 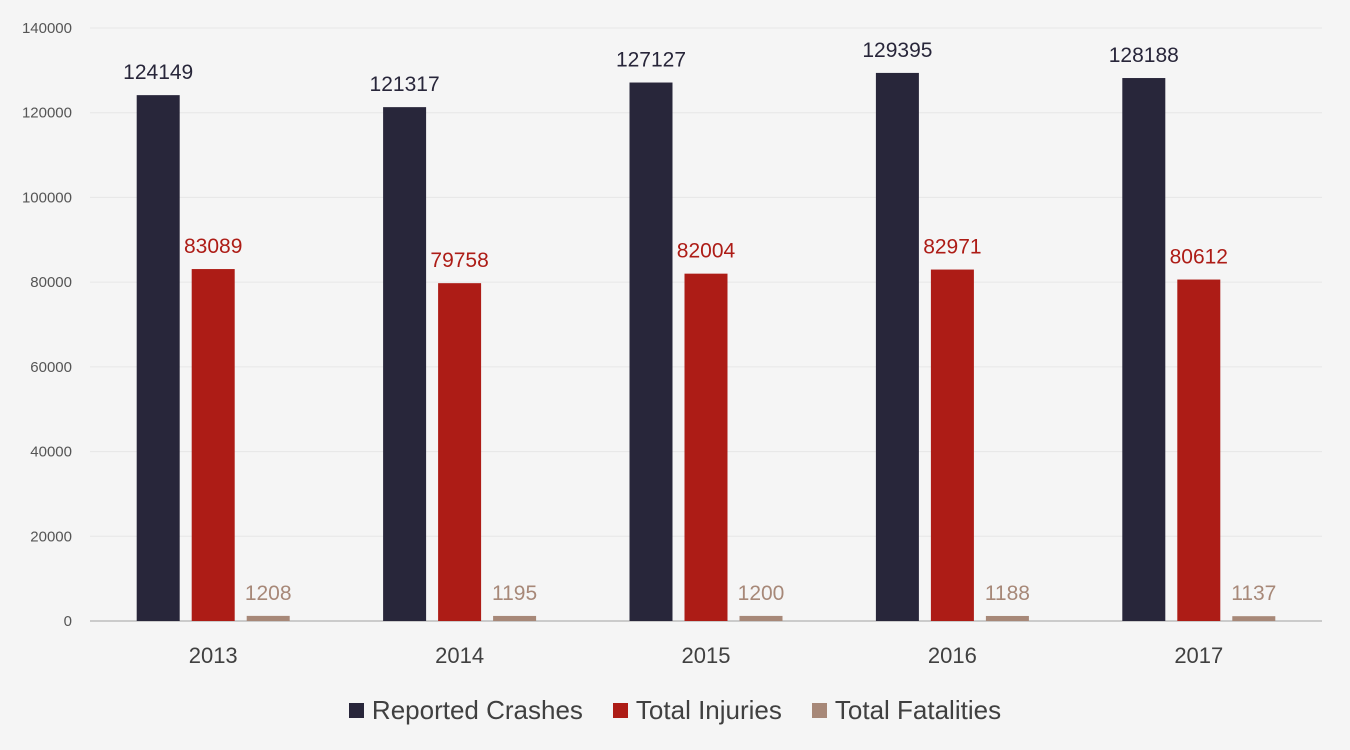 I want to click on x-tick-label: 2015, so click(x=706, y=655).